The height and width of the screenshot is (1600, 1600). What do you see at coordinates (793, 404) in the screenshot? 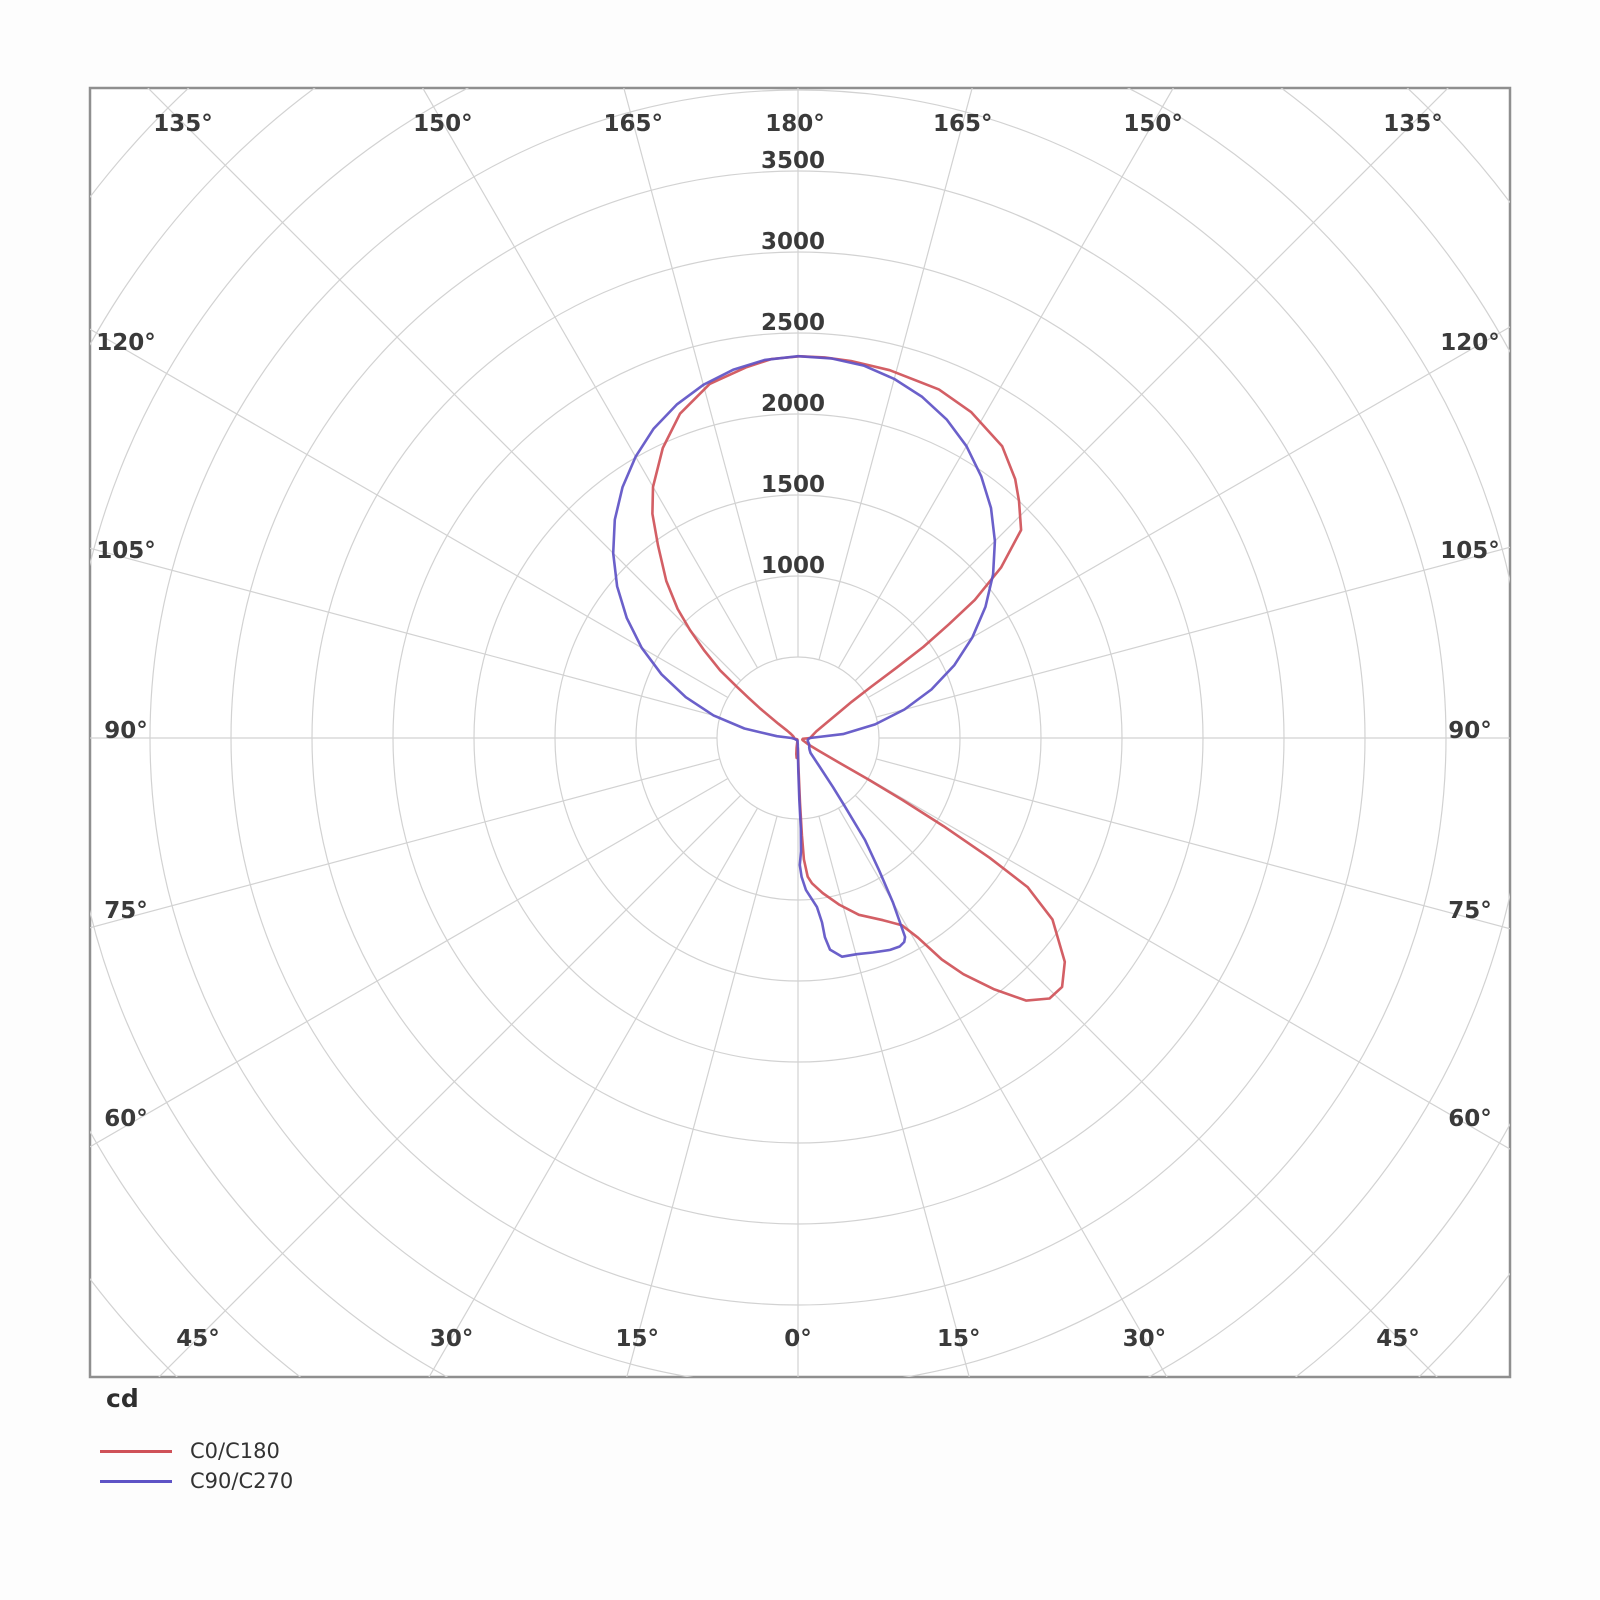
I see `radial-tick-label: 2000` at bounding box center [793, 404].